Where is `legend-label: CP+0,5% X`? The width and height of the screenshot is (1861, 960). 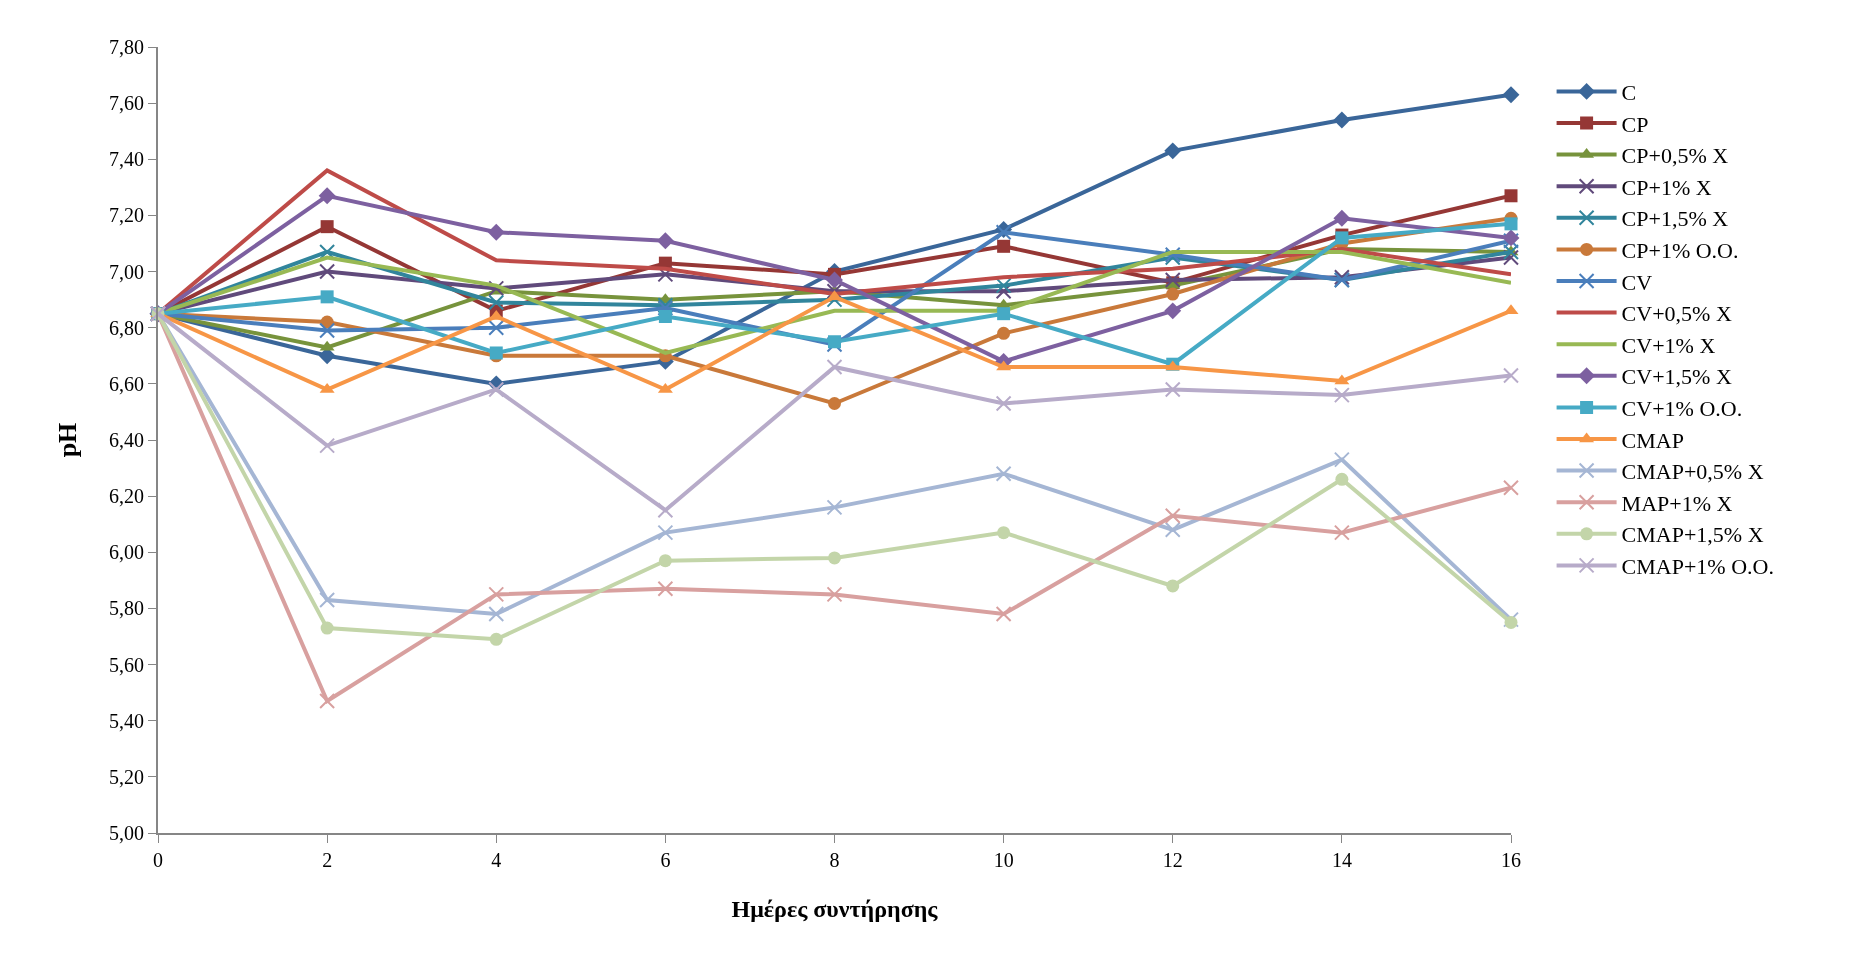
legend-label: CP+0,5% X is located at coordinates (1675, 156).